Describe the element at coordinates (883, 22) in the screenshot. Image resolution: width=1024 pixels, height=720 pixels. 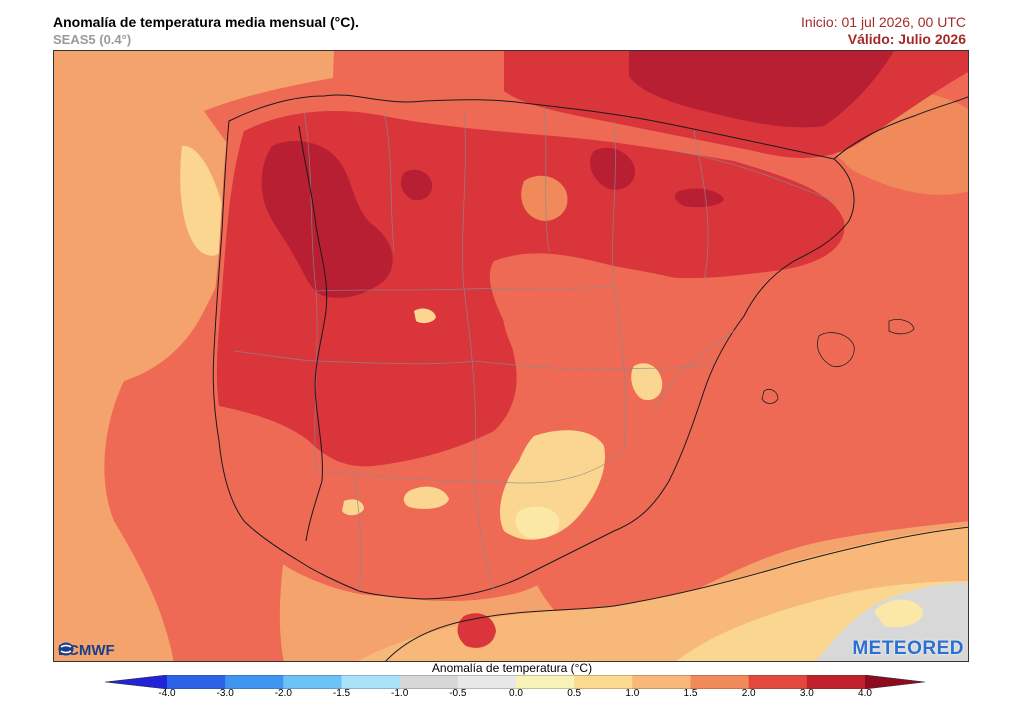
I see `init-time: Inicio: 01 jul 2026, 00 UTC` at that location.